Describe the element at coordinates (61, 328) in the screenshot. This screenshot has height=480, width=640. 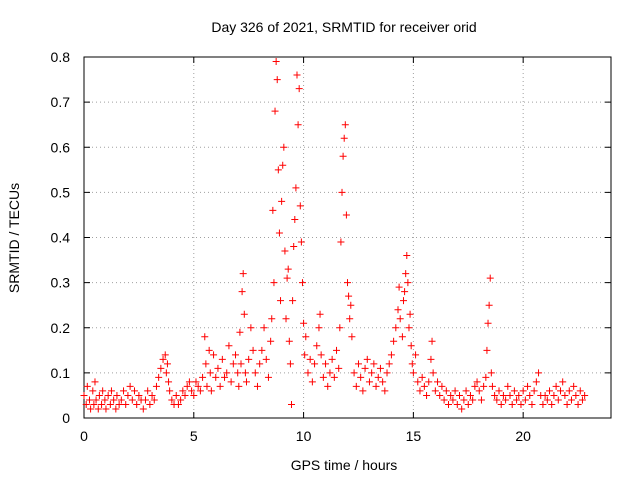
I see `y-tick-label: 0.2` at that location.